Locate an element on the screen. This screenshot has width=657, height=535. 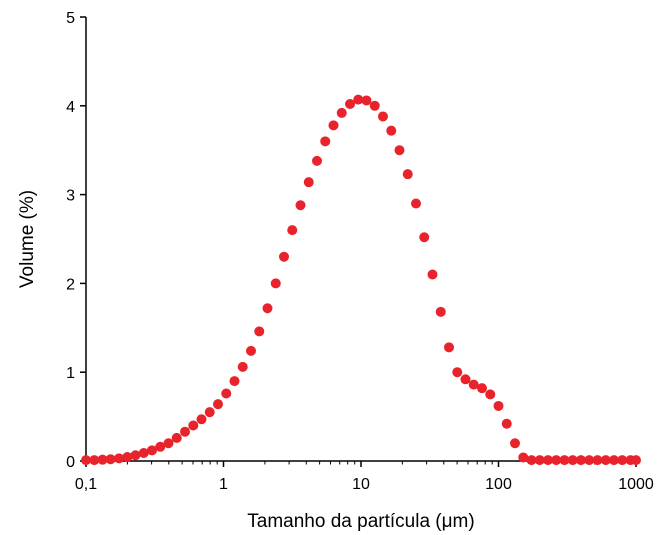
x-tick-label: 1 is located at coordinates (223, 484).